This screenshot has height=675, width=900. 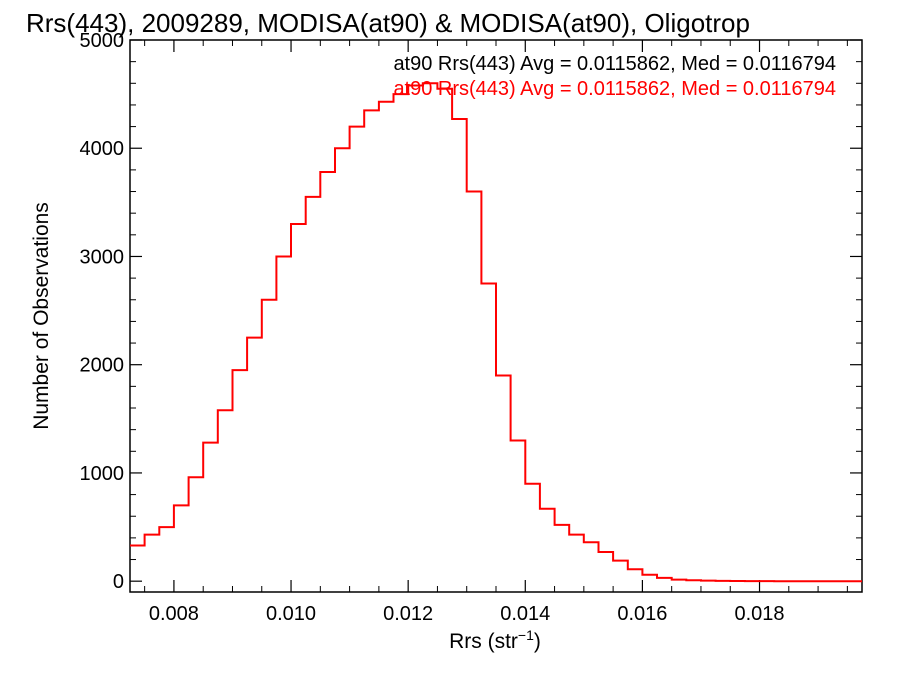 I want to click on x-axis-title-close: ), so click(x=537, y=641).